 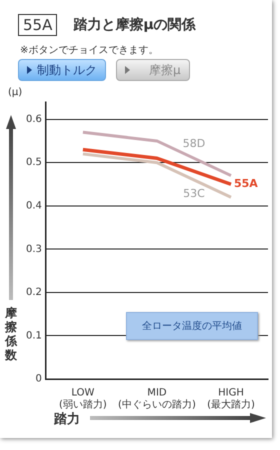 What do you see at coordinates (194, 193) in the screenshot?
I see `series-label: 53C` at bounding box center [194, 193].